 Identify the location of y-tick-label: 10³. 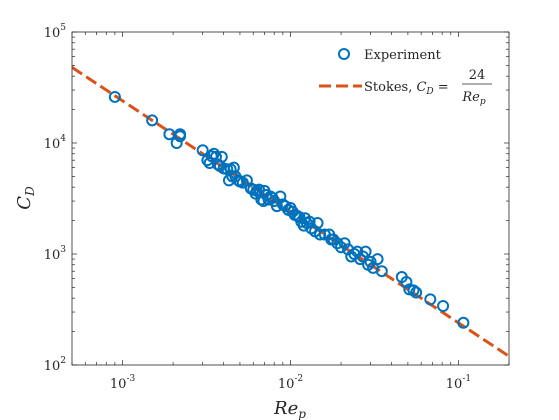
(55, 254).